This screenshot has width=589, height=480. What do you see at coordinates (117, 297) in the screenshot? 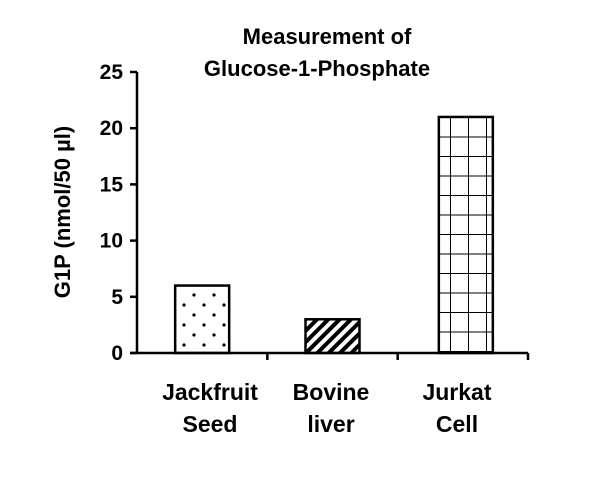
I see `y-tick-label: 5` at bounding box center [117, 297].